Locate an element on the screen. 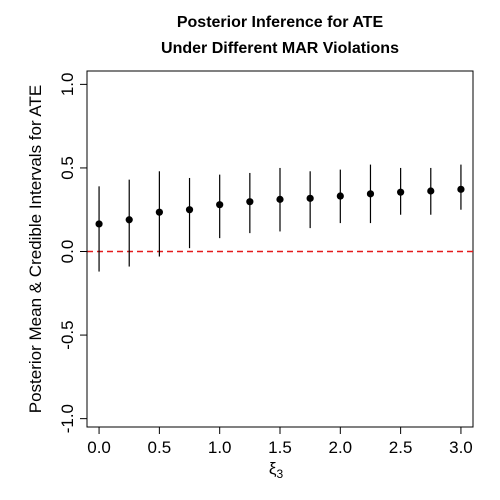  y-axis: -1.0 -0.5 0.0 0.5 1.0 is located at coordinates (73, 253).